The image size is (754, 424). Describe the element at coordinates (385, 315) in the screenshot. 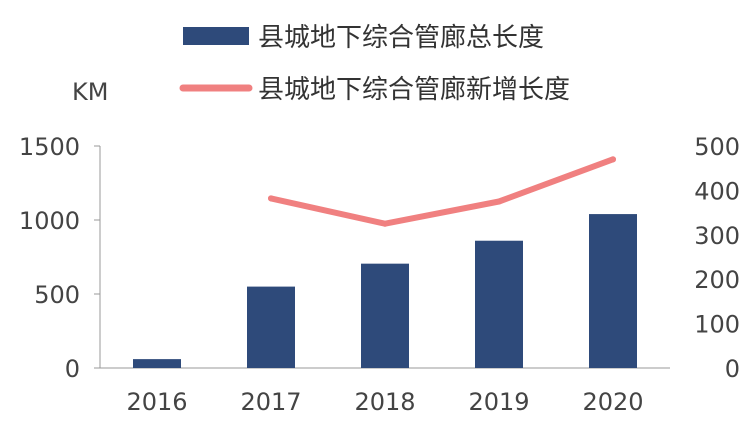

I see `bar-2018` at that location.